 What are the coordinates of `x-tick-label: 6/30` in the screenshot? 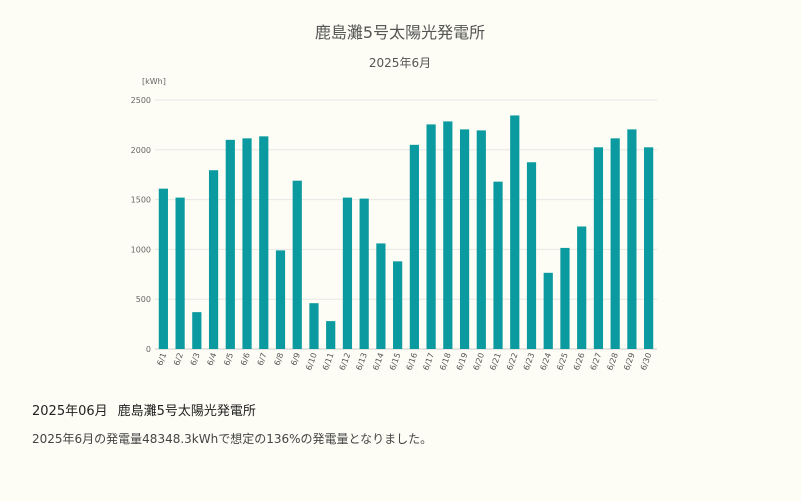 It's located at (646, 362).